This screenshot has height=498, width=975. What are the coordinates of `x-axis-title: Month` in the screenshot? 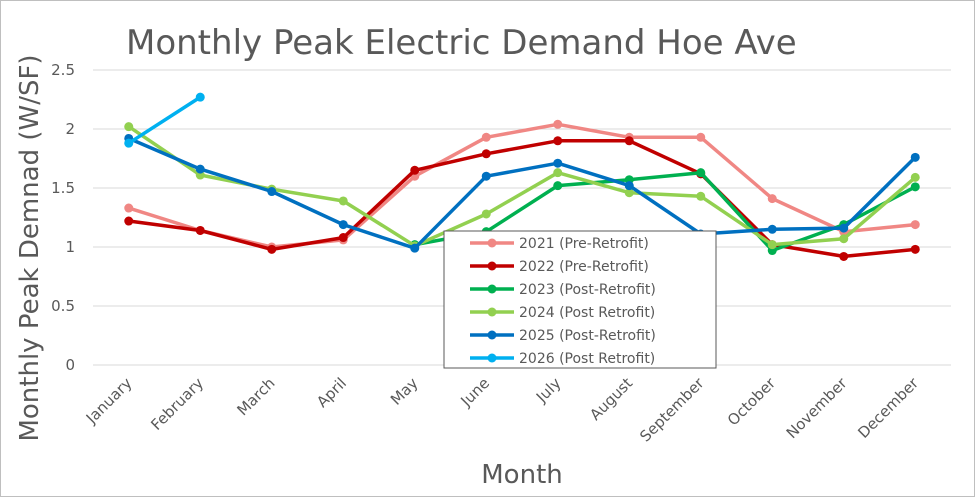 It's located at (522, 475).